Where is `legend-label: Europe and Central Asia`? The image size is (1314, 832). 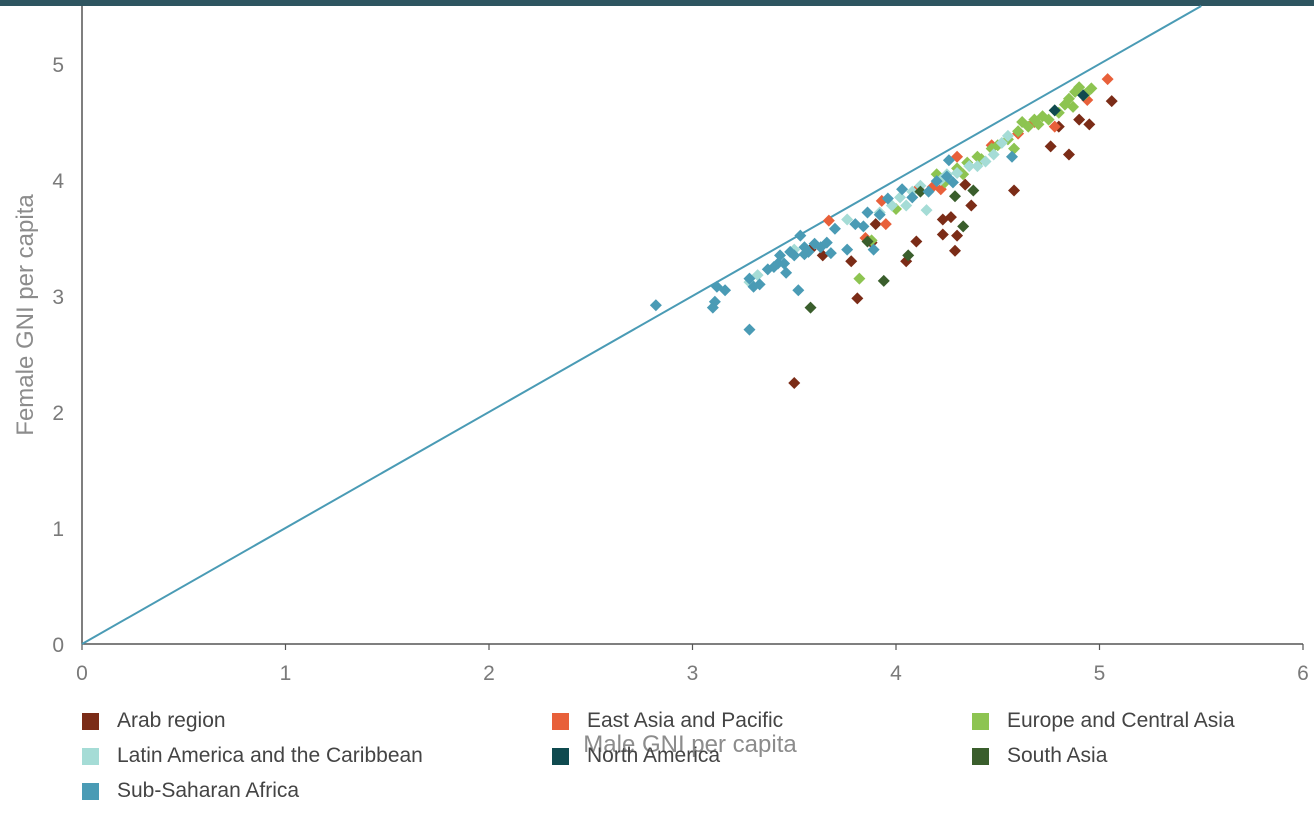 legend-label: Europe and Central Asia is located at coordinates (1121, 720).